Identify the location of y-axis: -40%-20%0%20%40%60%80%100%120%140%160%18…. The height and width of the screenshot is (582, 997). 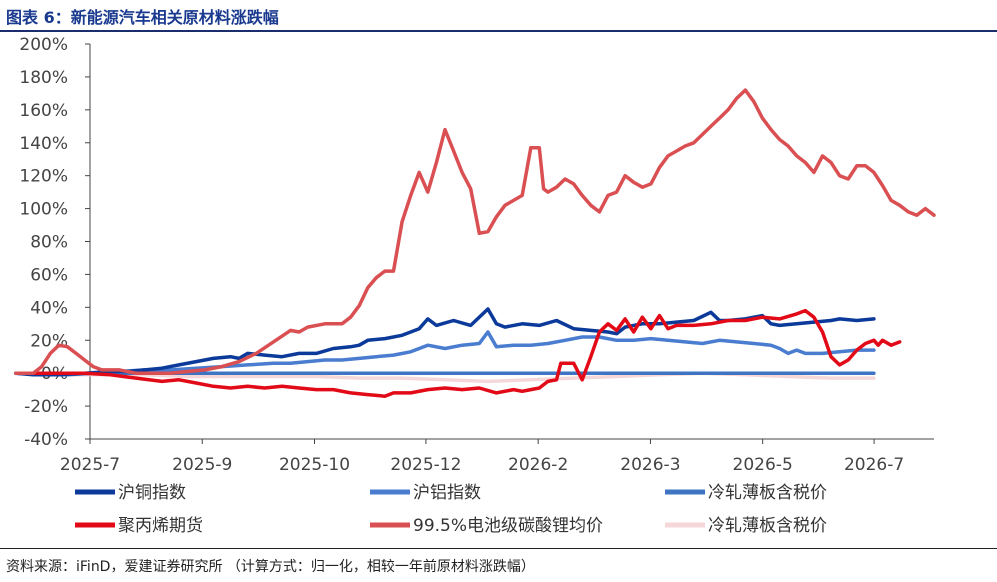
(55, 242).